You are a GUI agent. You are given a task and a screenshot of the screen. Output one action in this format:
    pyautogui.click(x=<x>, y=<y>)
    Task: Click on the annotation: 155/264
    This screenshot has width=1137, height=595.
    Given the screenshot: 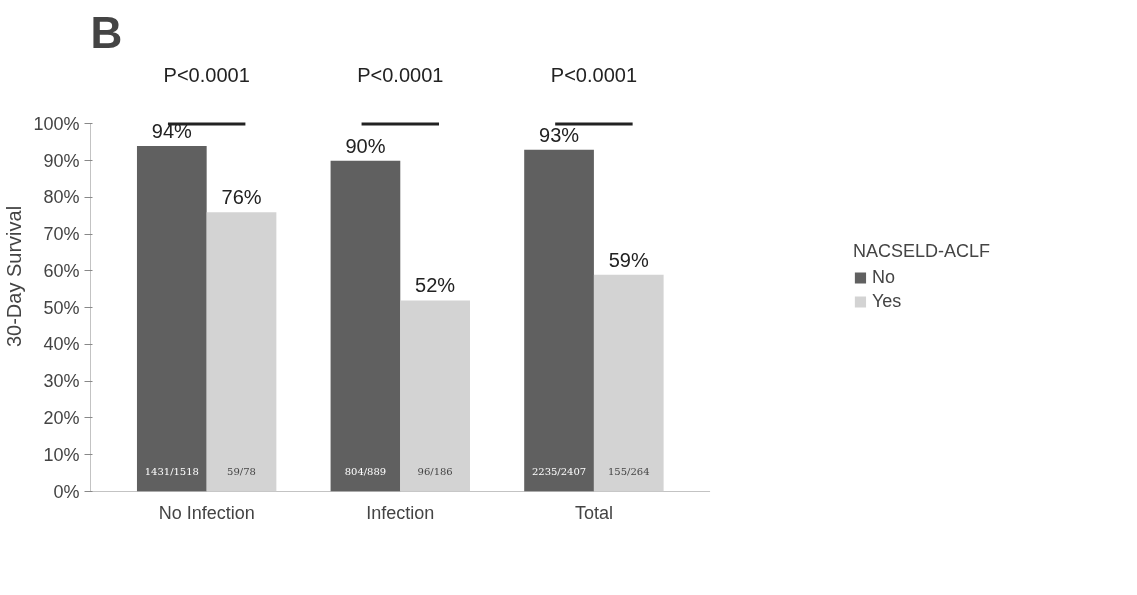 What is the action you would take?
    pyautogui.click(x=628, y=471)
    